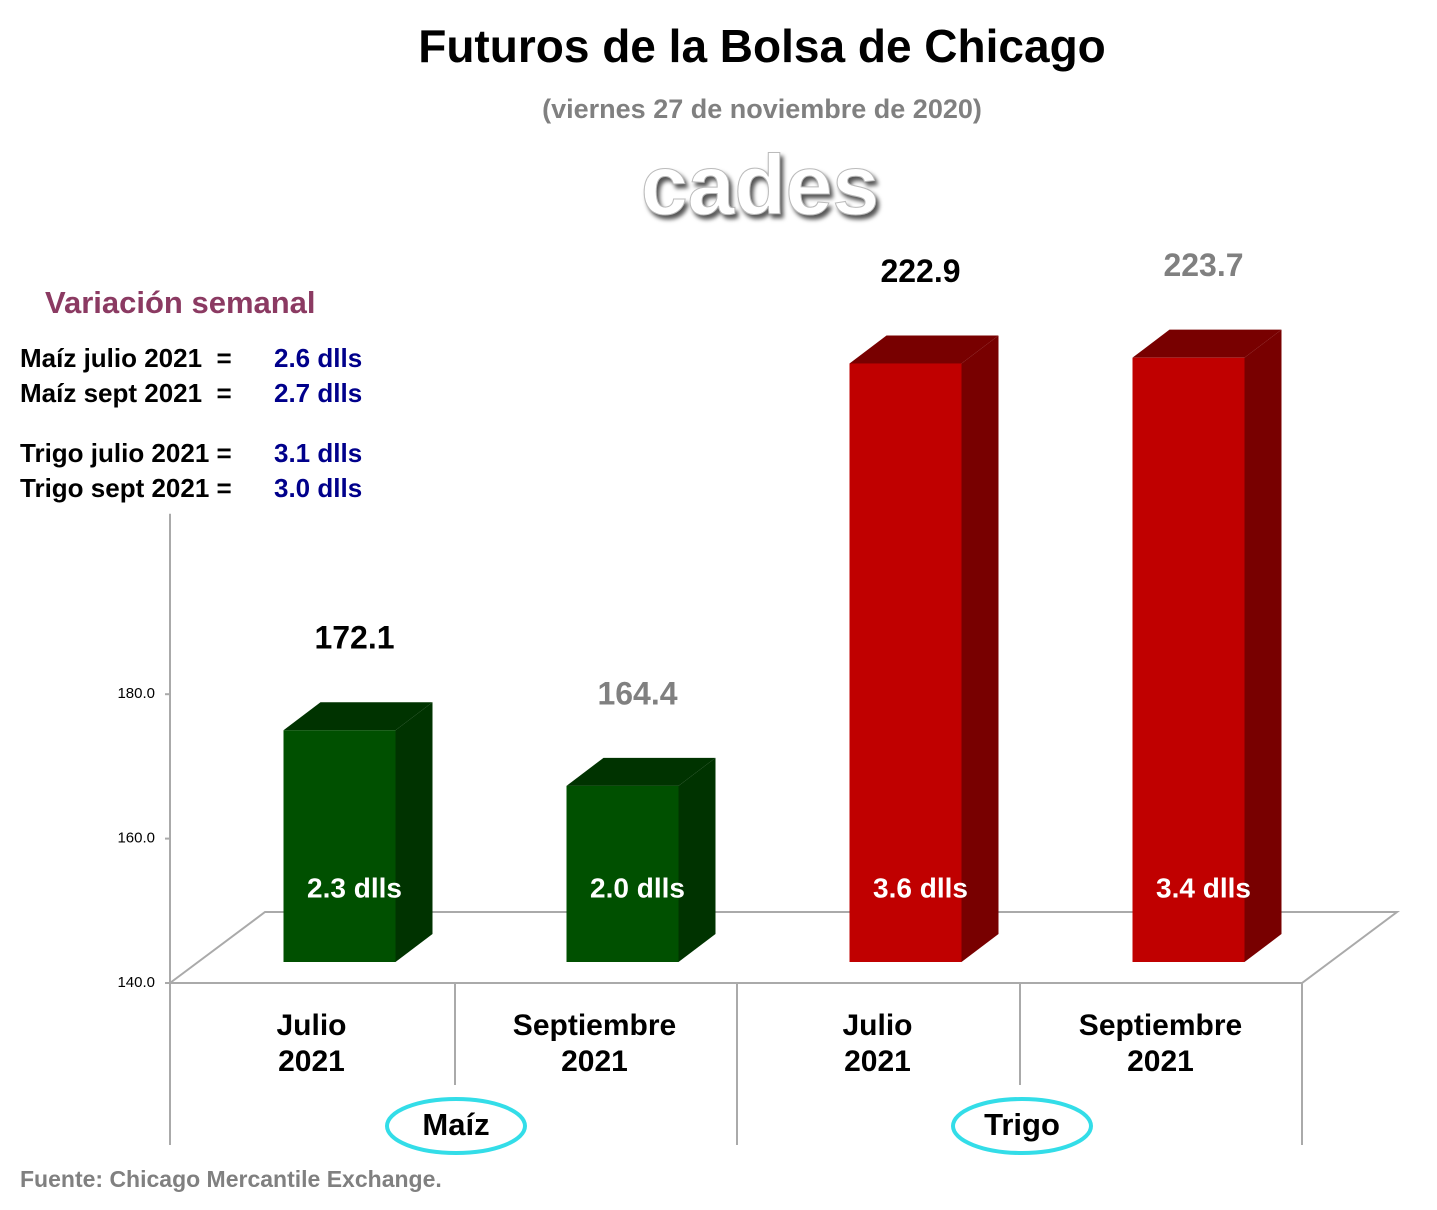 This screenshot has width=1437, height=1210. What do you see at coordinates (1203, 887) in the screenshot?
I see `bar-label: 3.4 dlls` at bounding box center [1203, 887].